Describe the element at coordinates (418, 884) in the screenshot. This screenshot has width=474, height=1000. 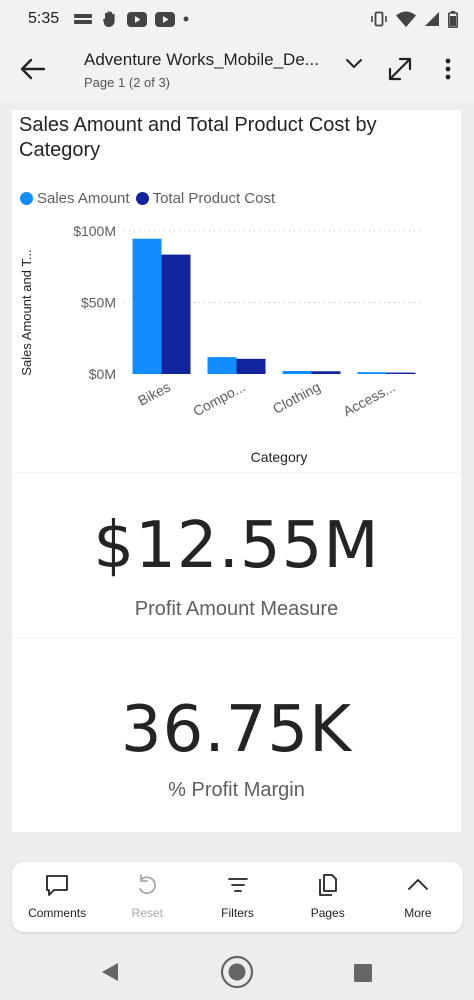
I see `chevron-up-icon` at that location.